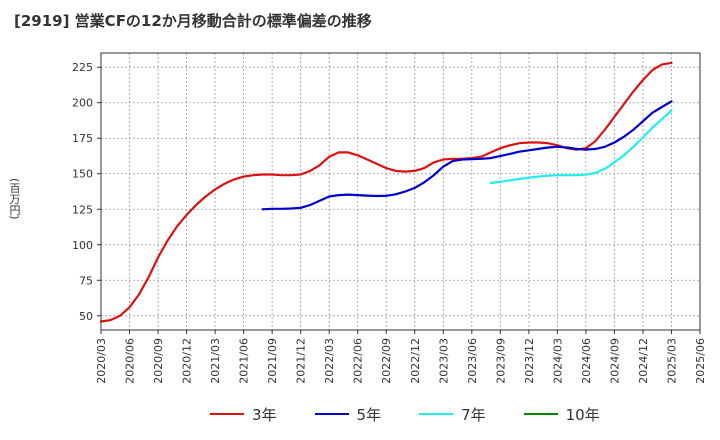 The width and height of the screenshot is (720, 440). Describe the element at coordinates (529, 361) in the screenshot. I see `x-tick-label: 2023/12` at that location.